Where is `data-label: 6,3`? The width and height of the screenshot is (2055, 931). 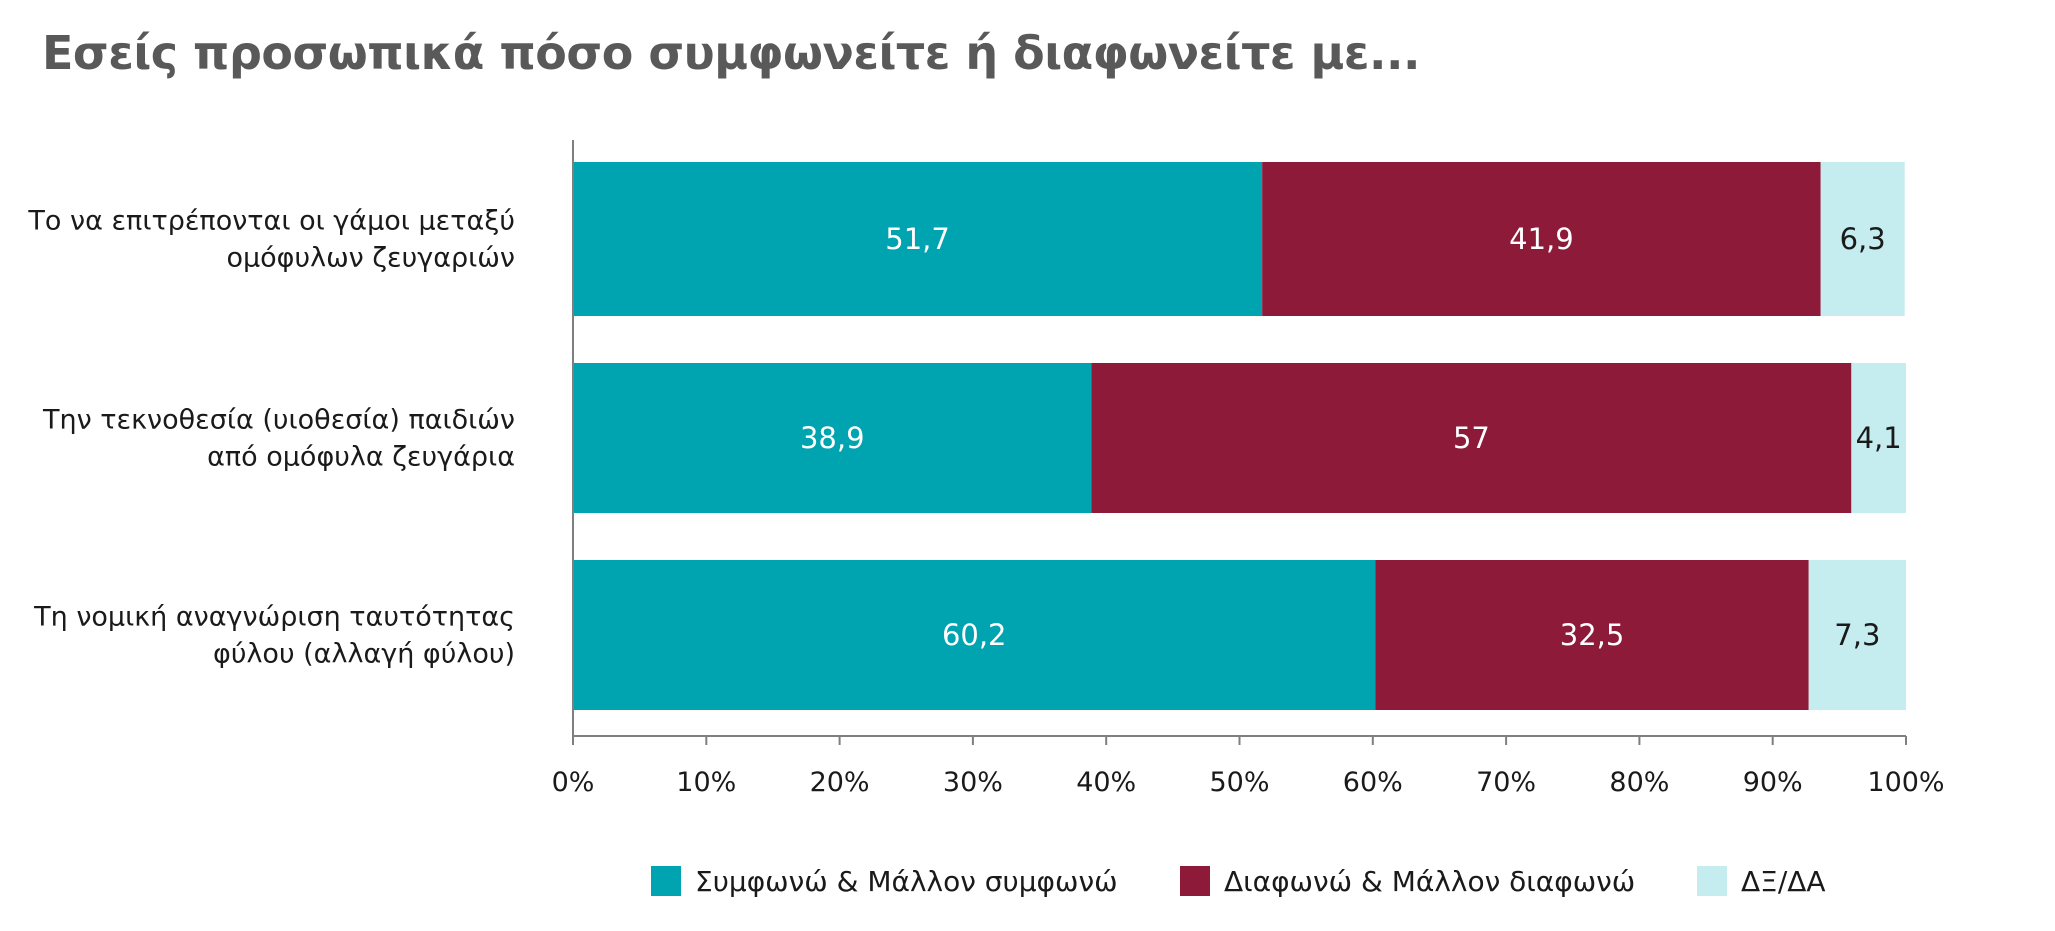
data-label: 6,3 is located at coordinates (1863, 239).